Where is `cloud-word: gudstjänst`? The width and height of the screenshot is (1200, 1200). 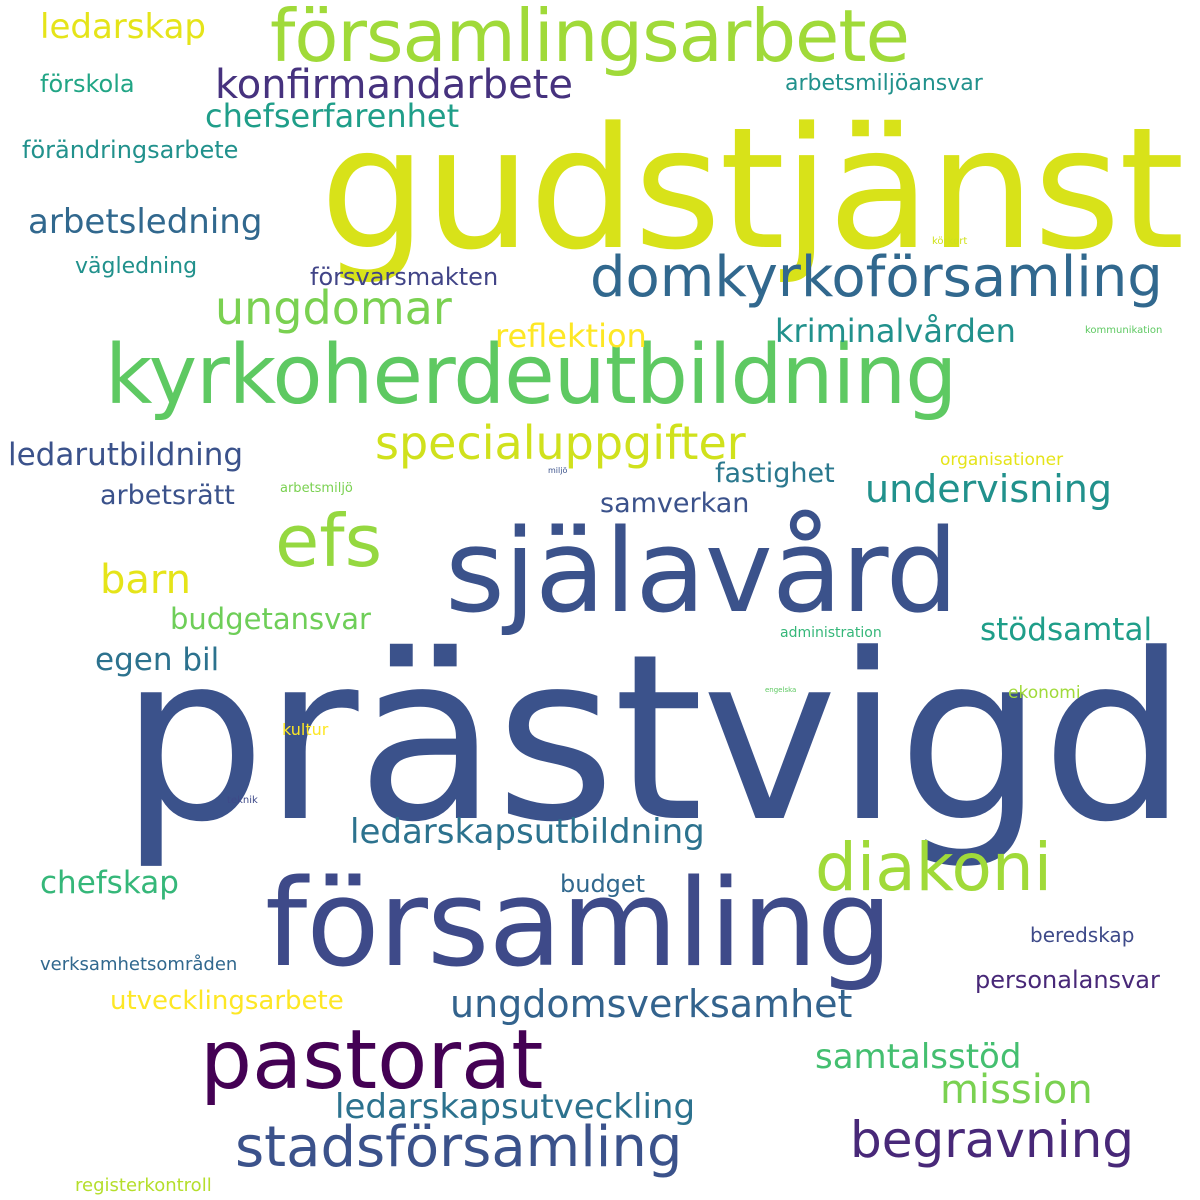
cloud-word: gudstjänst is located at coordinates (752, 189).